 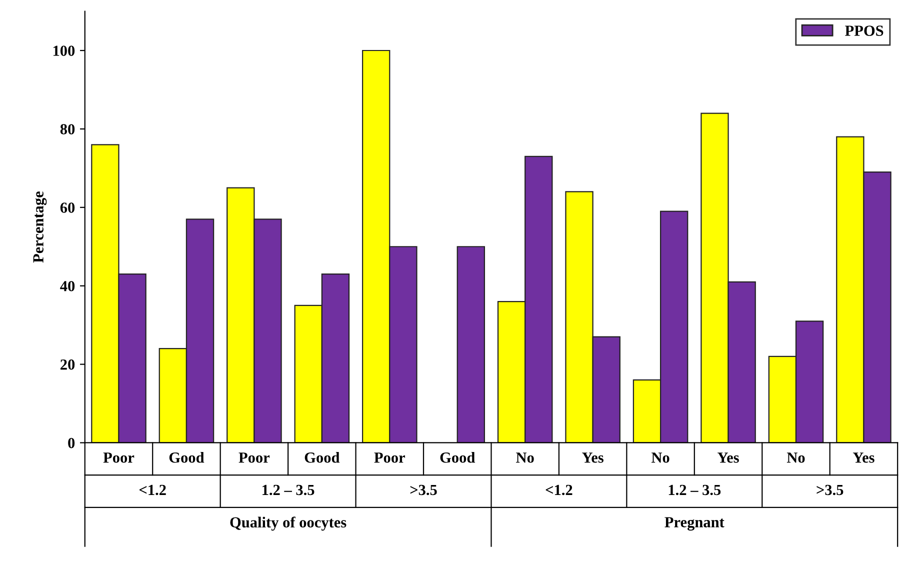 I want to click on text: Pregnant, so click(x=694, y=524).